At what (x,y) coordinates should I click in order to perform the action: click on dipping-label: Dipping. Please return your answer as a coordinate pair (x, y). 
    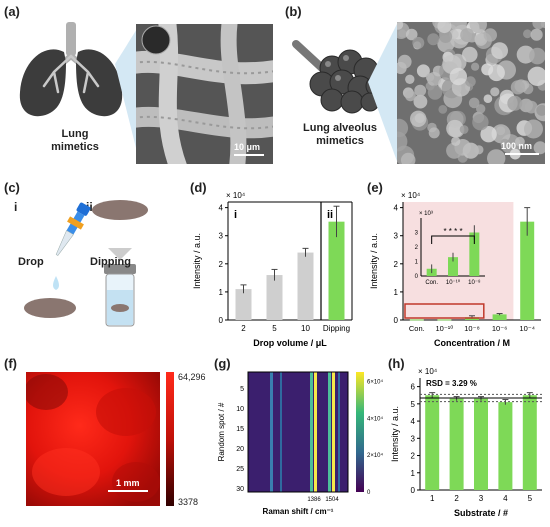
    Looking at the image, I should click on (110, 262).